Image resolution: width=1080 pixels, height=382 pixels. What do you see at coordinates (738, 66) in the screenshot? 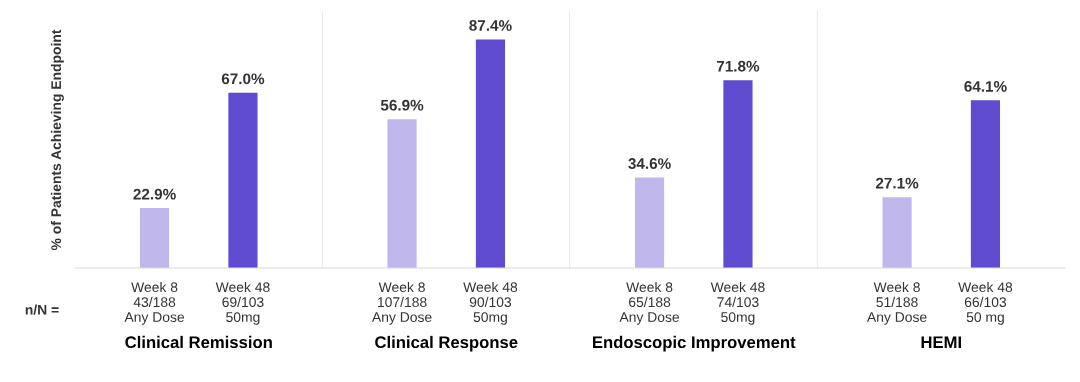
I see `data-label: 71.8%` at bounding box center [738, 66].